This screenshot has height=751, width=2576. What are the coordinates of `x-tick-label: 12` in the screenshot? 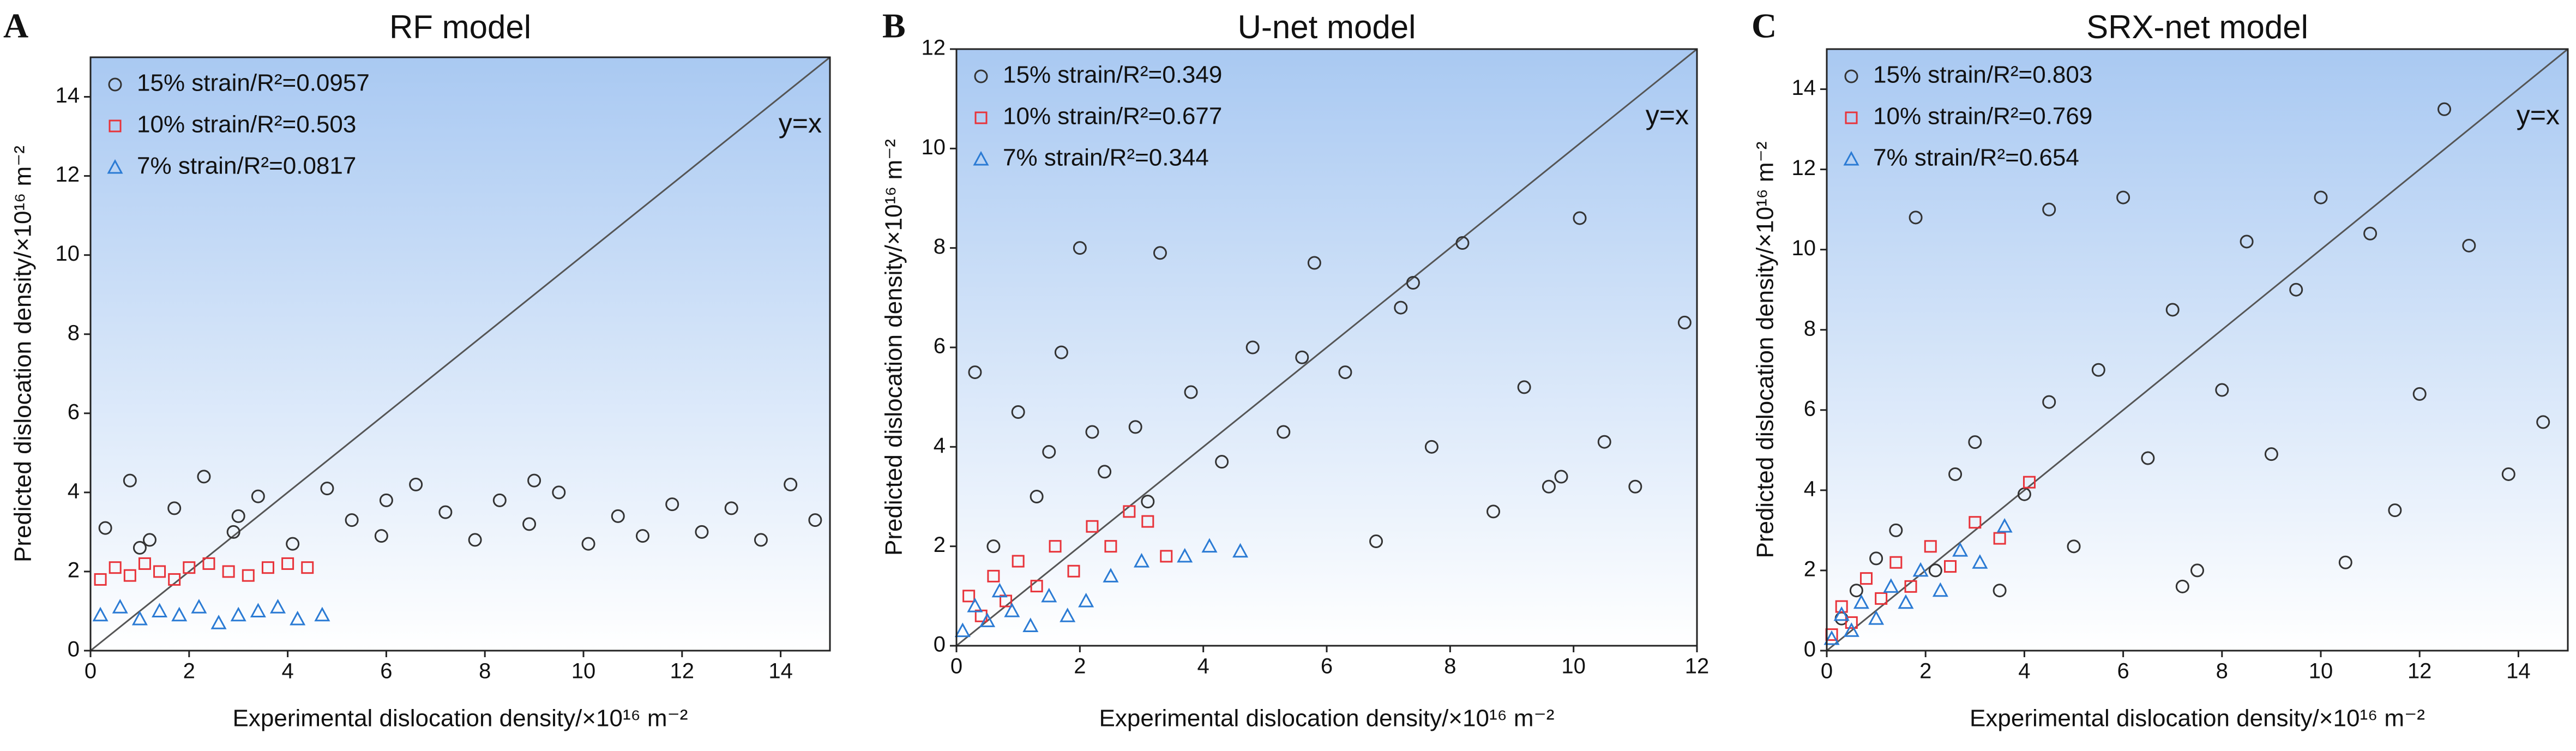 It's located at (1697, 666).